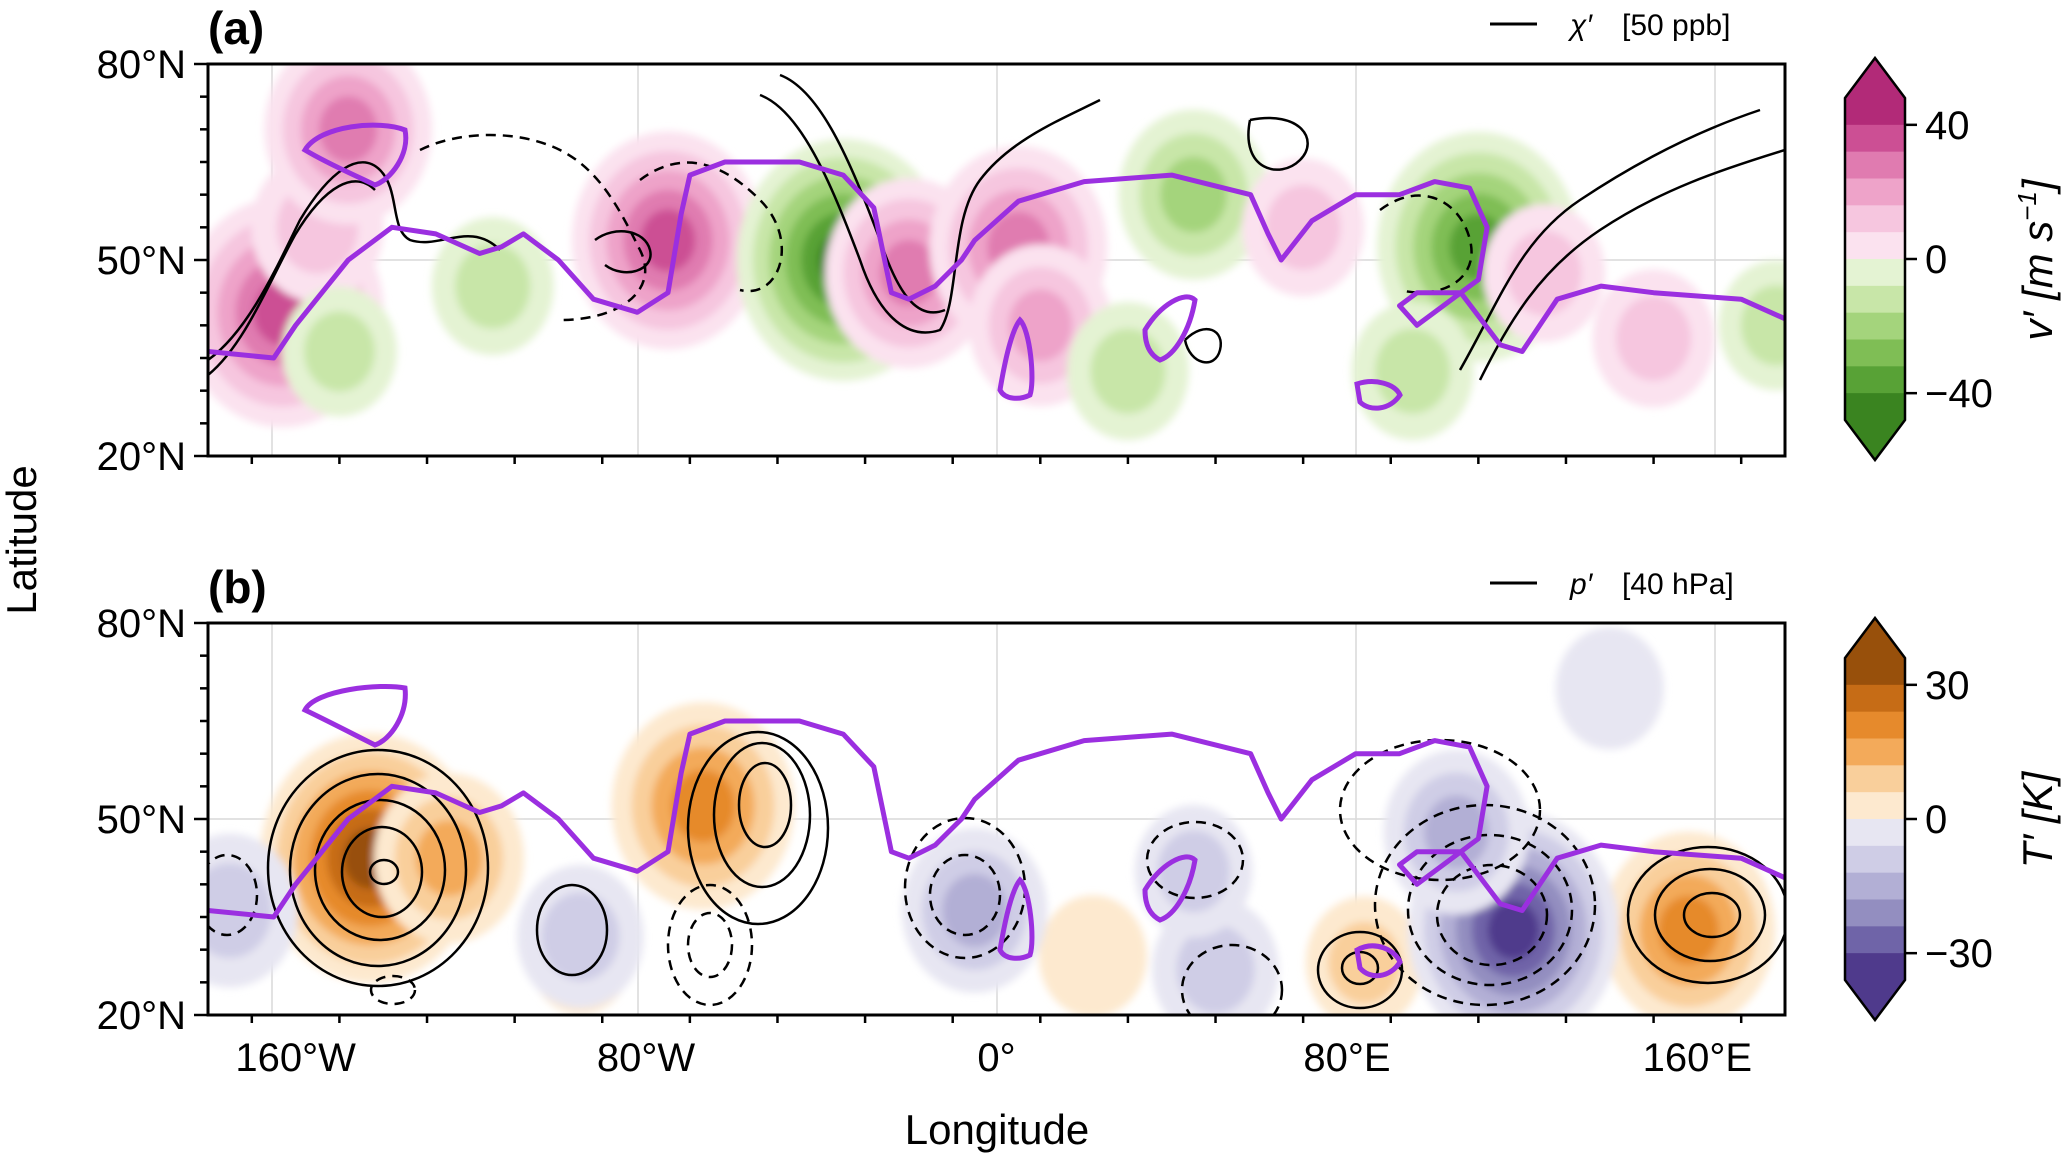 The width and height of the screenshot is (2067, 1159). I want to click on colorbar-a-swatches, so click(1875, 259).